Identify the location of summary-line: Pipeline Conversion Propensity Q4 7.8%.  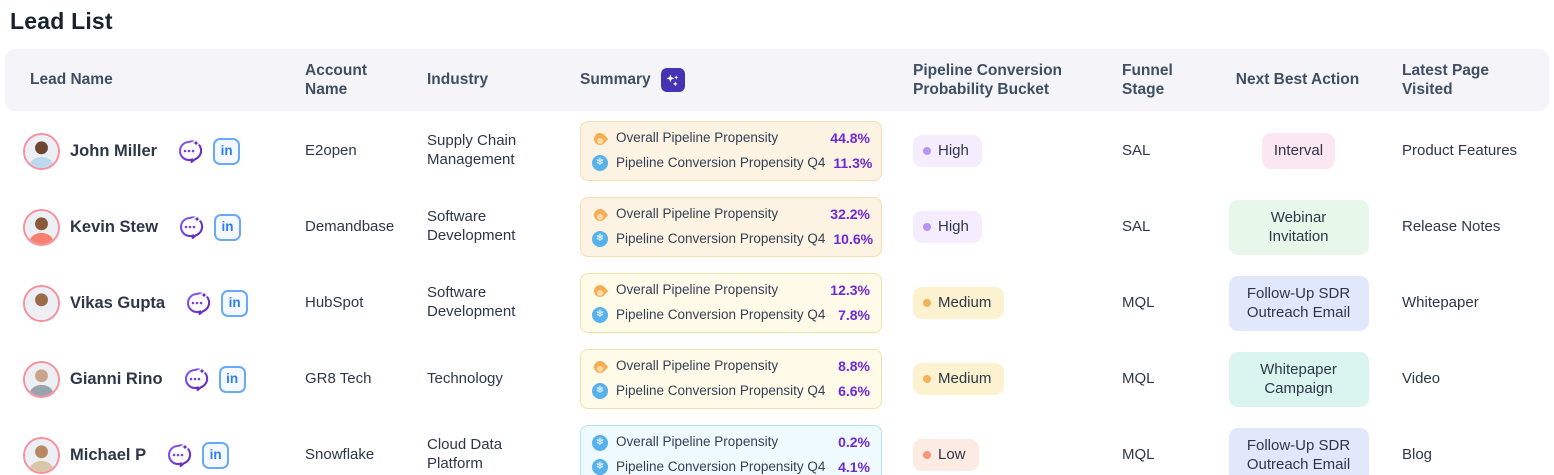
(731, 316).